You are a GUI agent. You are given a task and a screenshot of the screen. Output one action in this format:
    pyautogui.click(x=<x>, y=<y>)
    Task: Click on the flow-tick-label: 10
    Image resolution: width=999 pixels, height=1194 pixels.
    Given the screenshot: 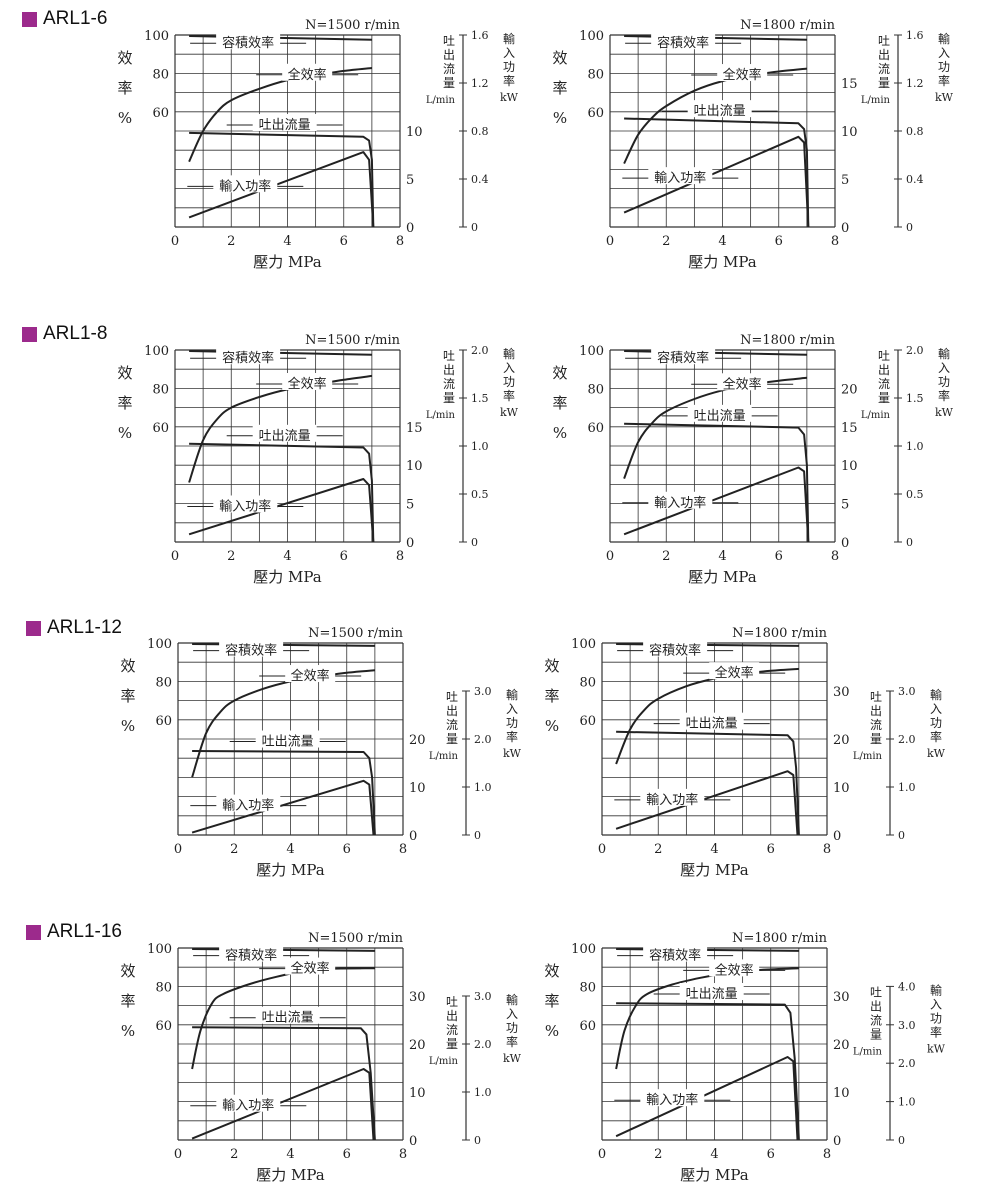 What is the action you would take?
    pyautogui.click(x=417, y=1093)
    